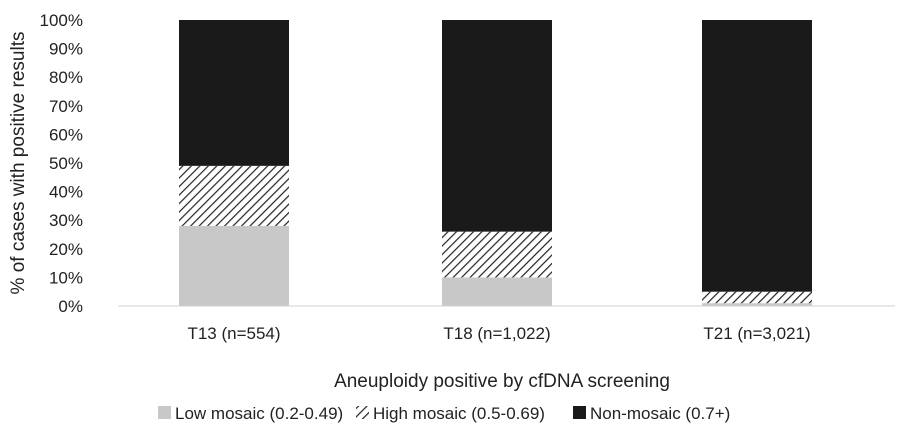 This screenshot has width=905, height=430. What do you see at coordinates (66, 77) in the screenshot?
I see `y-tick-label: 80%` at bounding box center [66, 77].